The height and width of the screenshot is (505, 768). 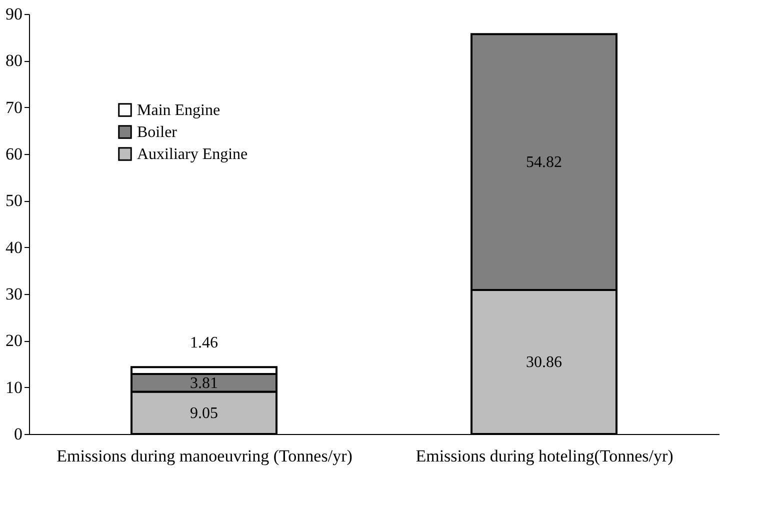 I want to click on y-tick-label: 80, so click(x=14, y=60).